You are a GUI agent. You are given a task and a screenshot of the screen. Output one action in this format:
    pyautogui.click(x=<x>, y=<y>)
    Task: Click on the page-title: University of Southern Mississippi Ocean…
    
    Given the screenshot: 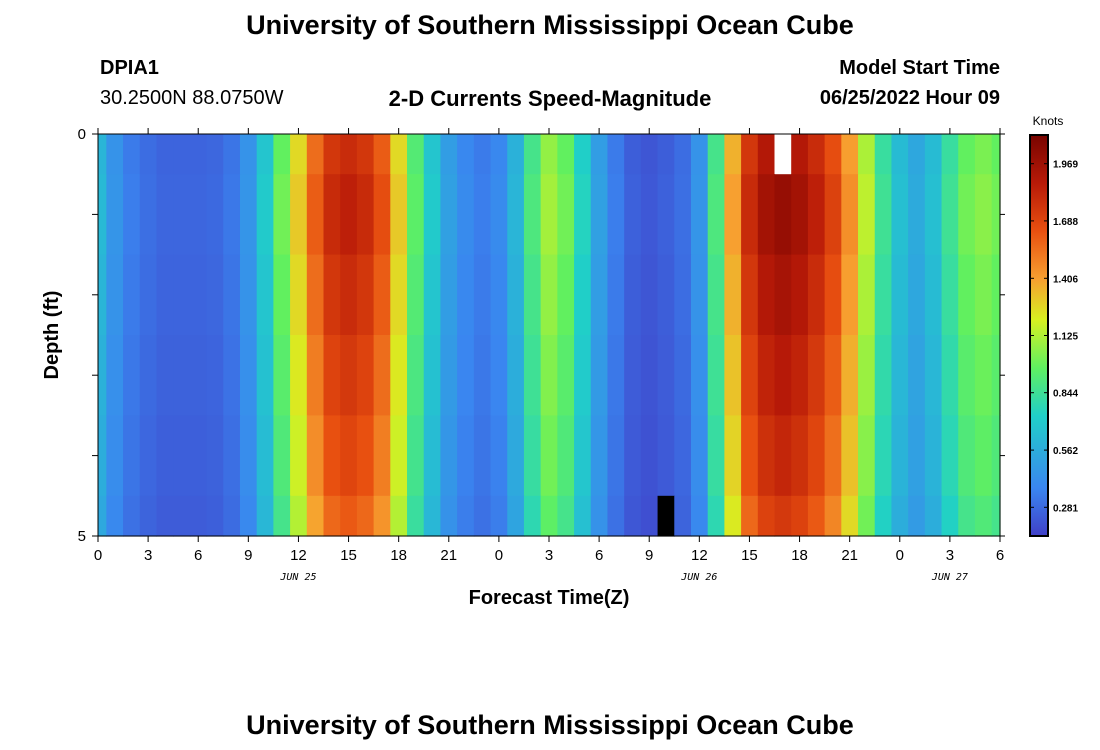 What is the action you would take?
    pyautogui.click(x=550, y=25)
    